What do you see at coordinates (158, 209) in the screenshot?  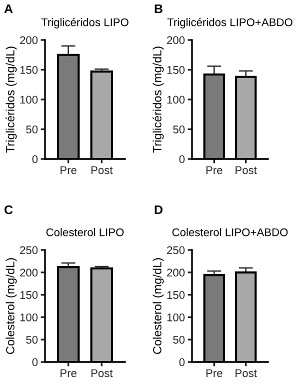 I see `text: D` at bounding box center [158, 209].